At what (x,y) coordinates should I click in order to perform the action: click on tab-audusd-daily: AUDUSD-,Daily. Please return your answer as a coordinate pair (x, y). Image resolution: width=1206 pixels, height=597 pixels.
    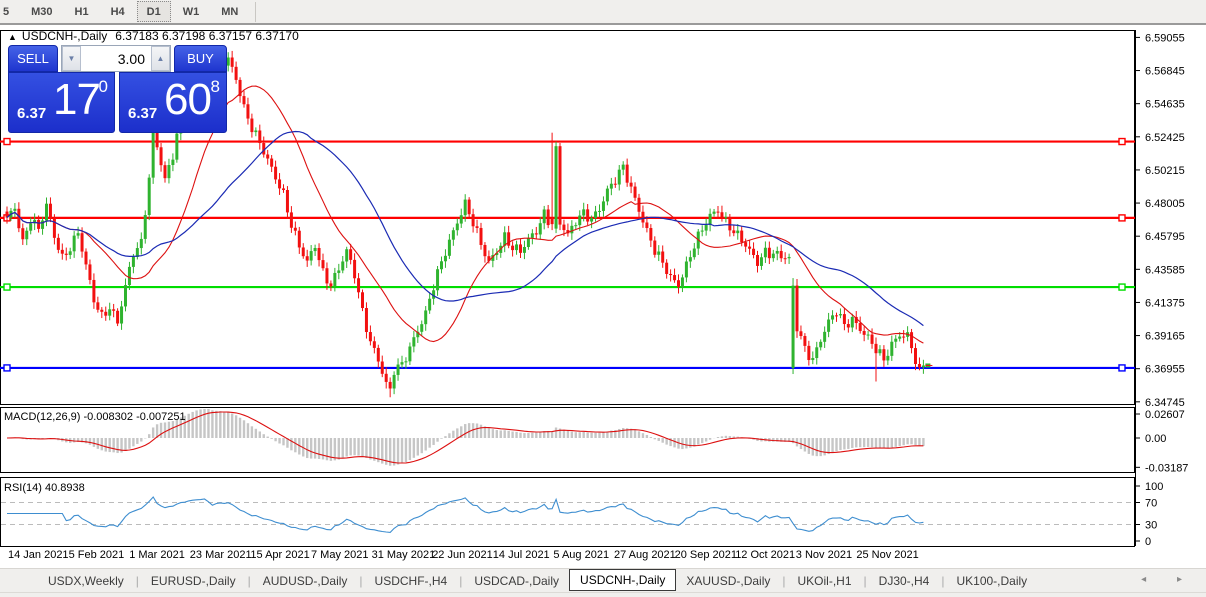
    Looking at the image, I should click on (305, 580).